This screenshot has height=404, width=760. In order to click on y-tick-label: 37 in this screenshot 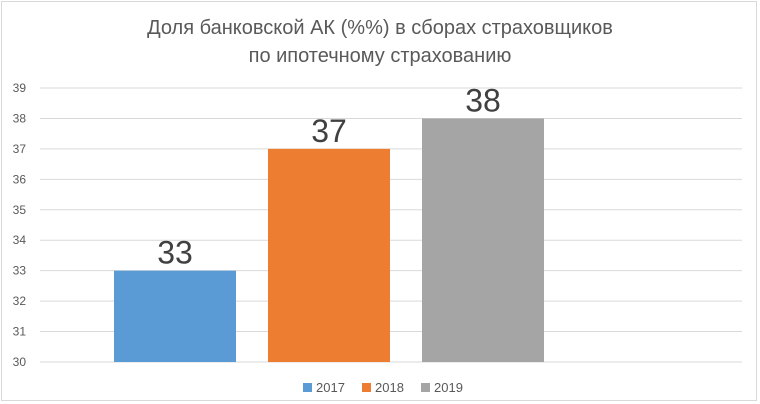, I will do `click(20, 149)`.